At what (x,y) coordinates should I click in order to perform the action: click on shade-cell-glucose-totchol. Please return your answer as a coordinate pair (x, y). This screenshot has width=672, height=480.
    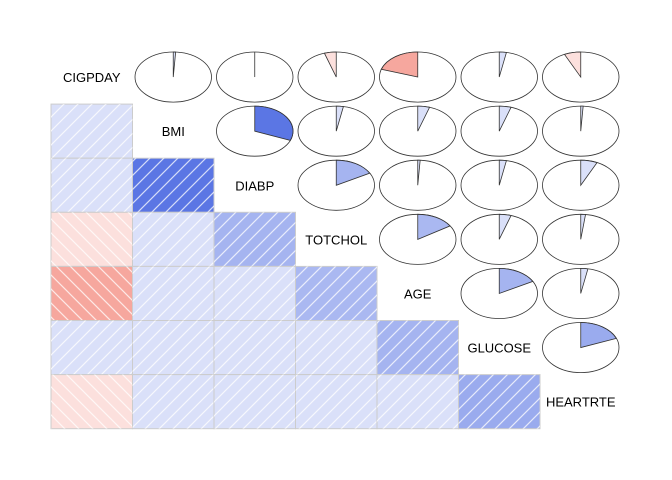
    Looking at the image, I should click on (336, 348).